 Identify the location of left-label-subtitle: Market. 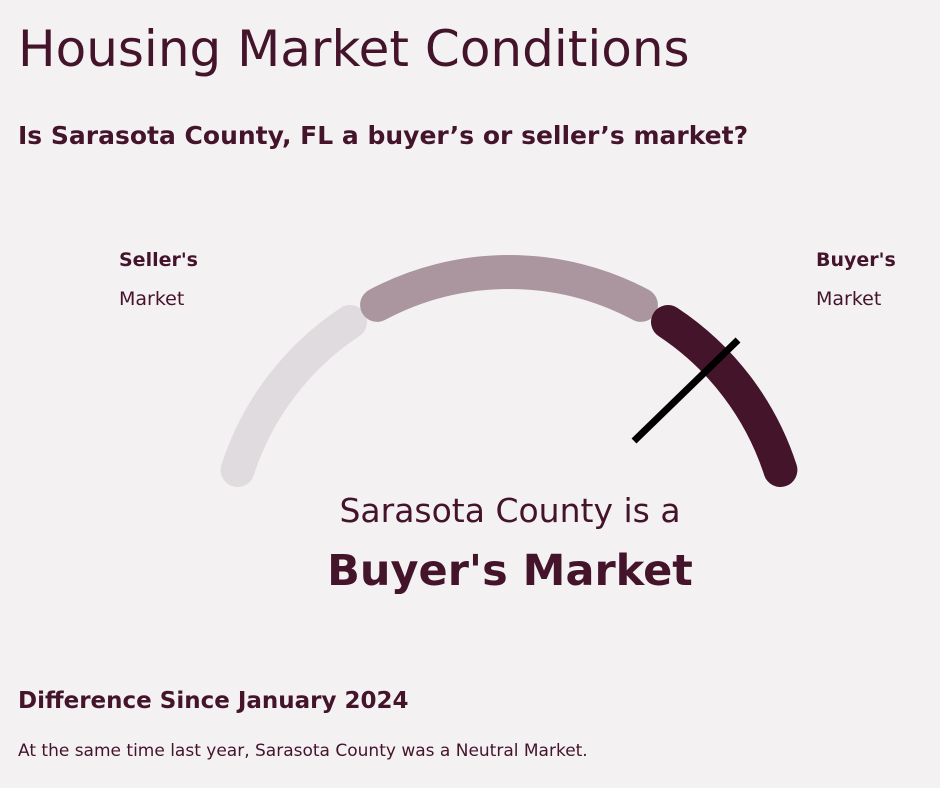
(151, 299).